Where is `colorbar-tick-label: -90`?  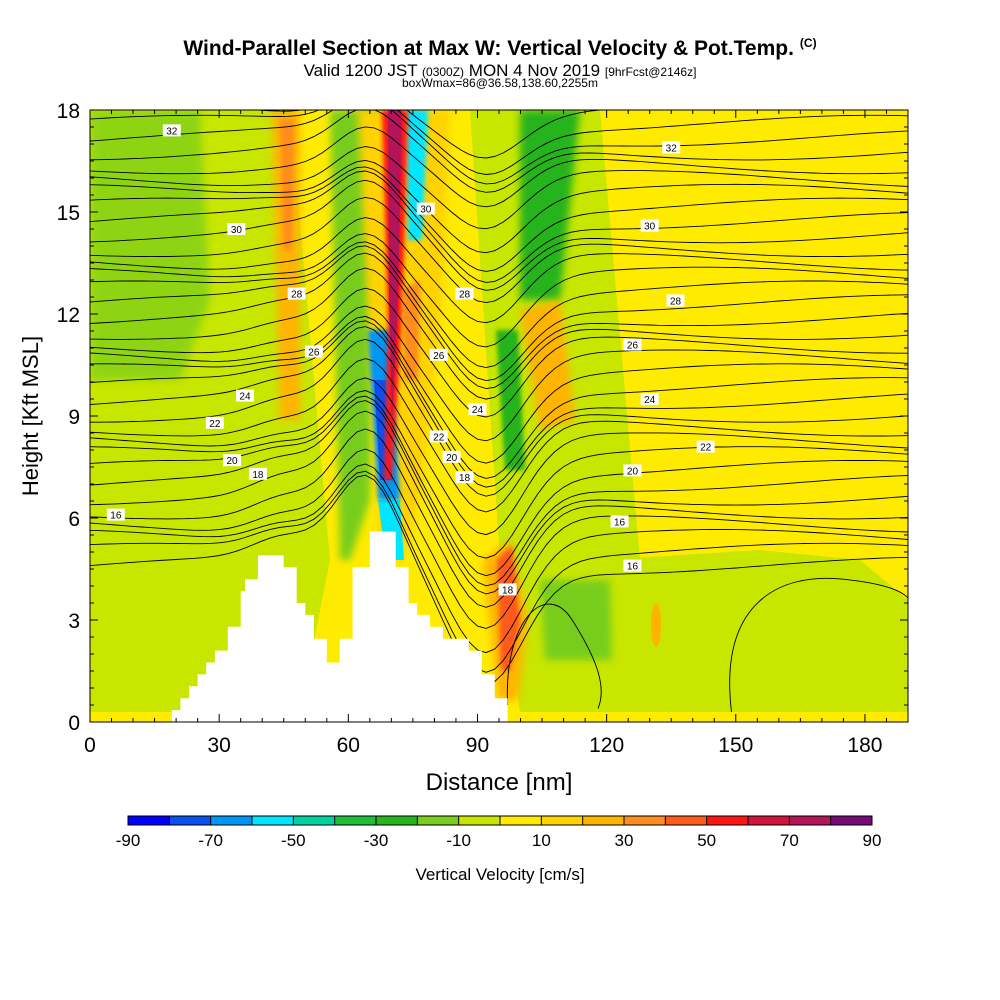 colorbar-tick-label: -90 is located at coordinates (128, 840).